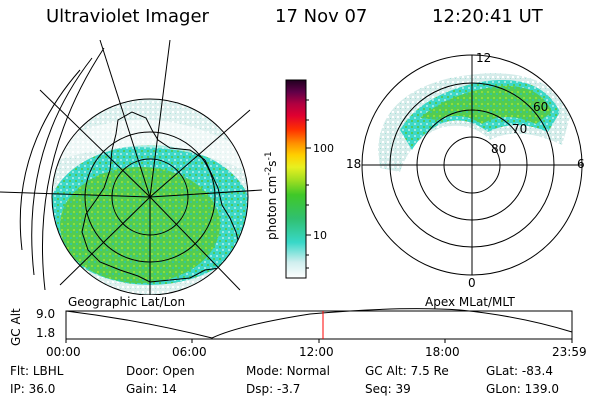 The width and height of the screenshot is (600, 400). Describe the element at coordinates (160, 371) in the screenshot. I see `door-info: Door: Open` at that location.